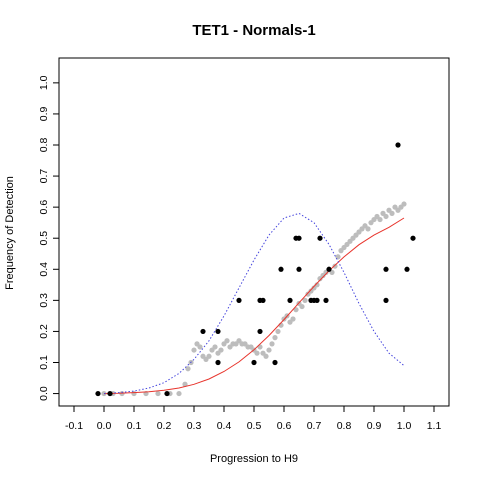 The width and height of the screenshot is (480, 480). I want to click on x-tick-label: 0.3, so click(194, 426).